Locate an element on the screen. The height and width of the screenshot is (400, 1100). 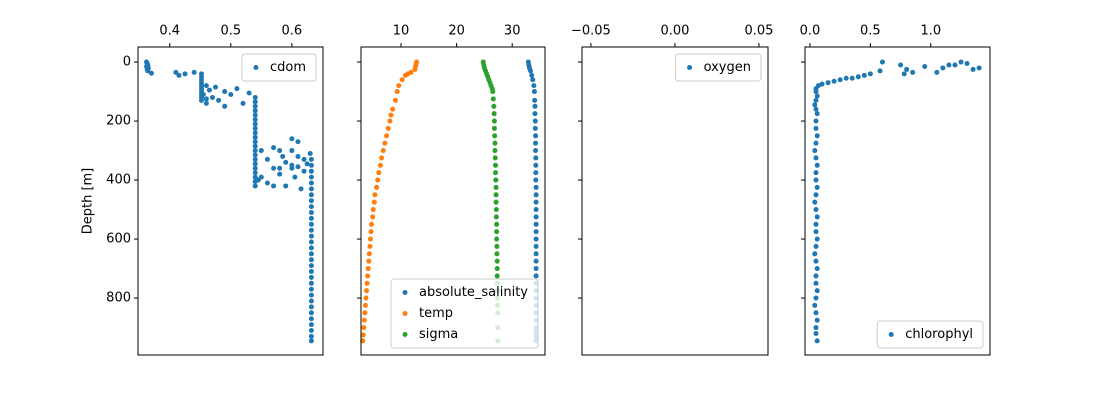
y-tick-label: 400 is located at coordinates (118, 180).